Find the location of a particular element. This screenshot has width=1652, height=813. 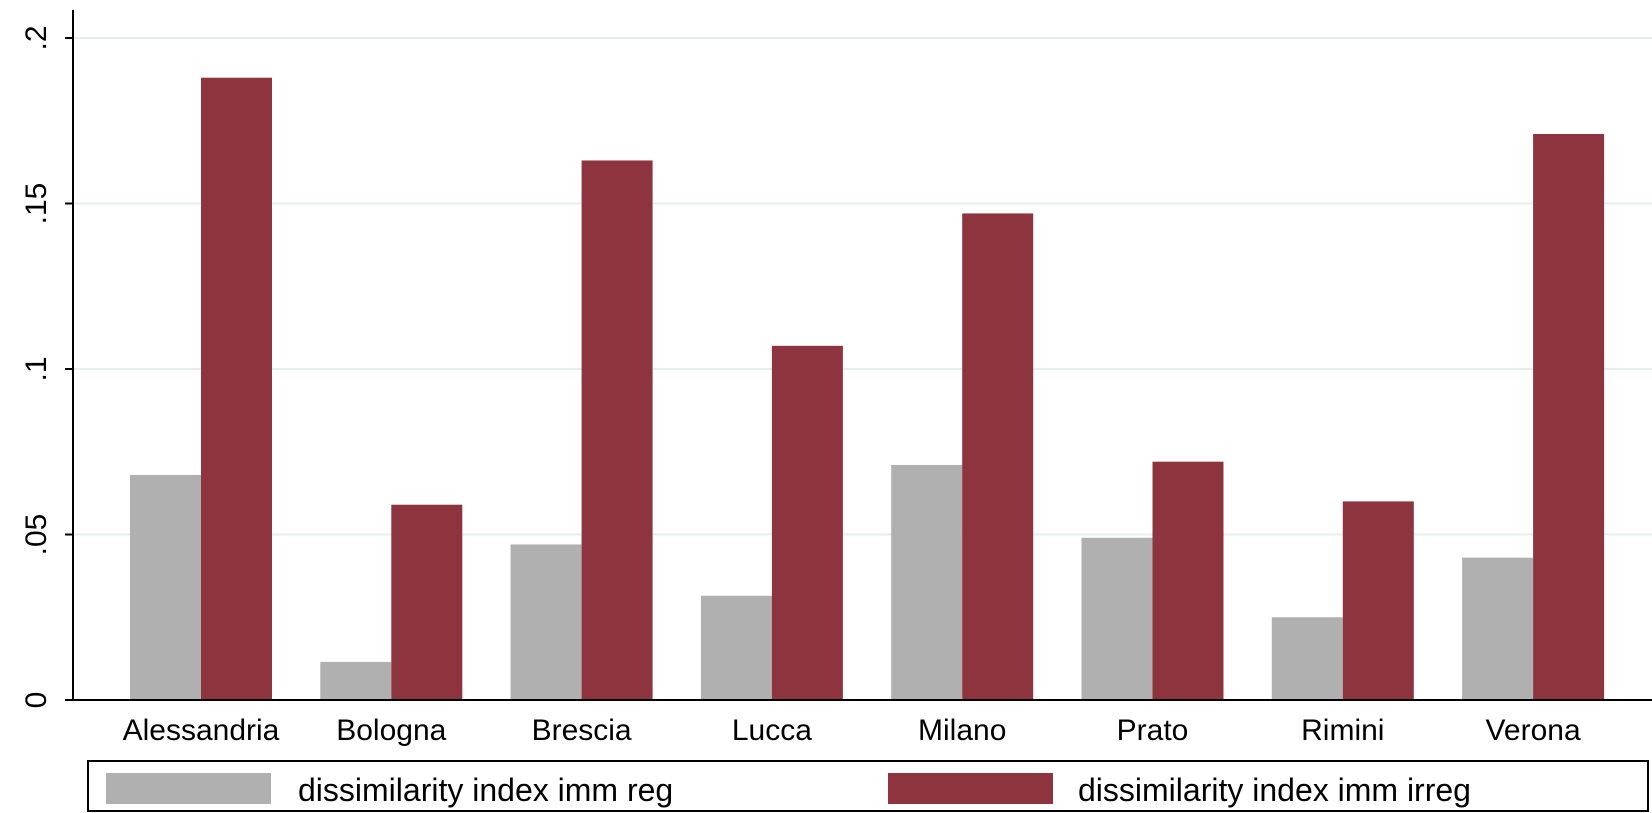

x-tick-label: Brescia is located at coordinates (582, 730).